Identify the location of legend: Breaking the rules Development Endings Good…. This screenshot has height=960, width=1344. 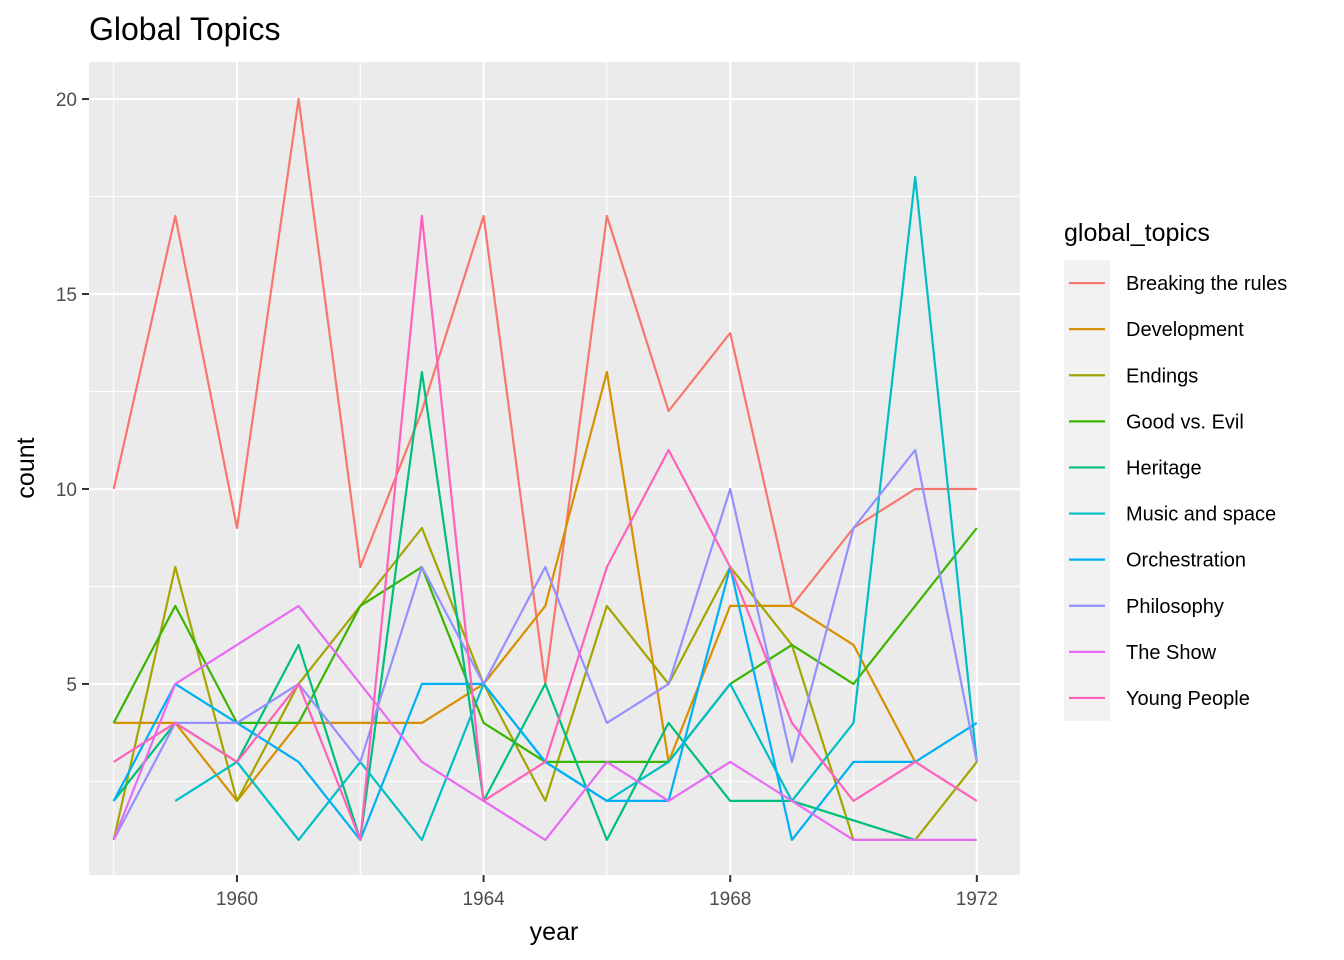
(1175, 490).